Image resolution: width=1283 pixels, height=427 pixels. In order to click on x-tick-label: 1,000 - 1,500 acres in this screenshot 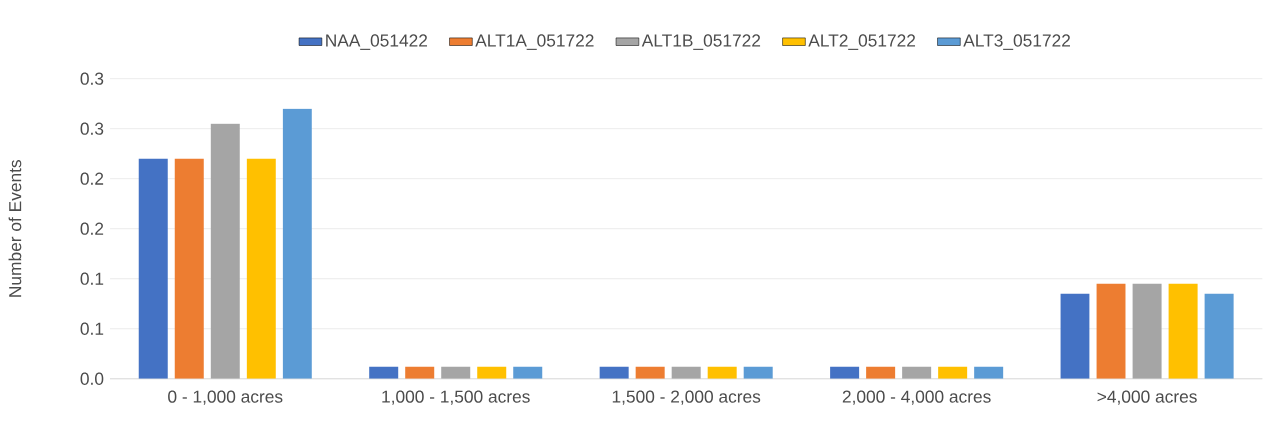, I will do `click(456, 397)`.